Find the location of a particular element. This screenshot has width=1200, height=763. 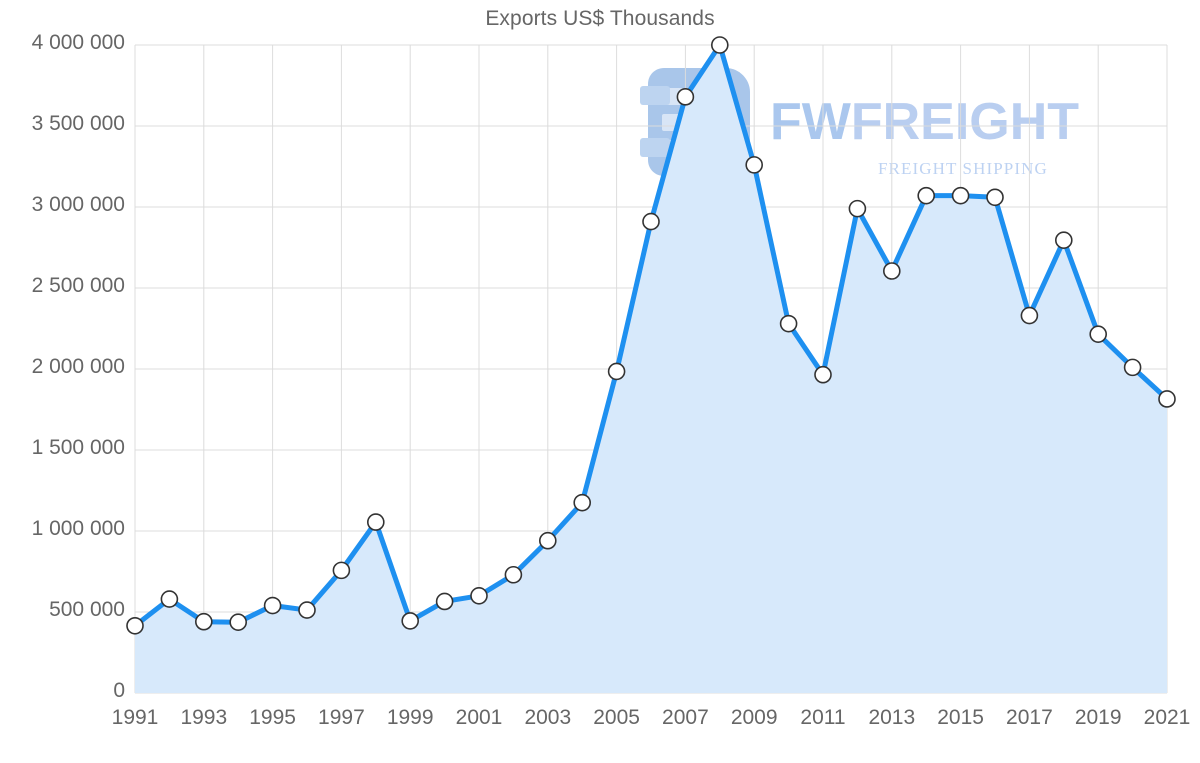

x-axis-tick-label: 1995 is located at coordinates (272, 717).